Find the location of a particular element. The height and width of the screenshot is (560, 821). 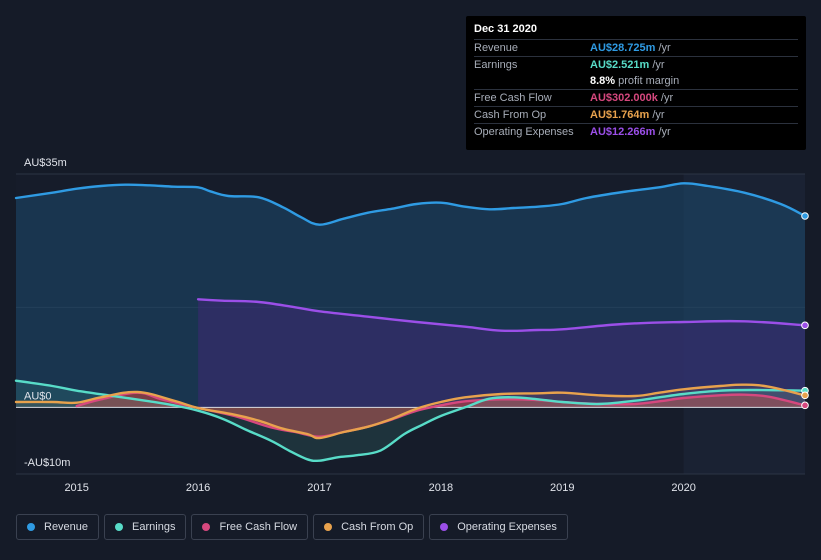

legend-item-cash-from-op: Cash From Op is located at coordinates (369, 527).